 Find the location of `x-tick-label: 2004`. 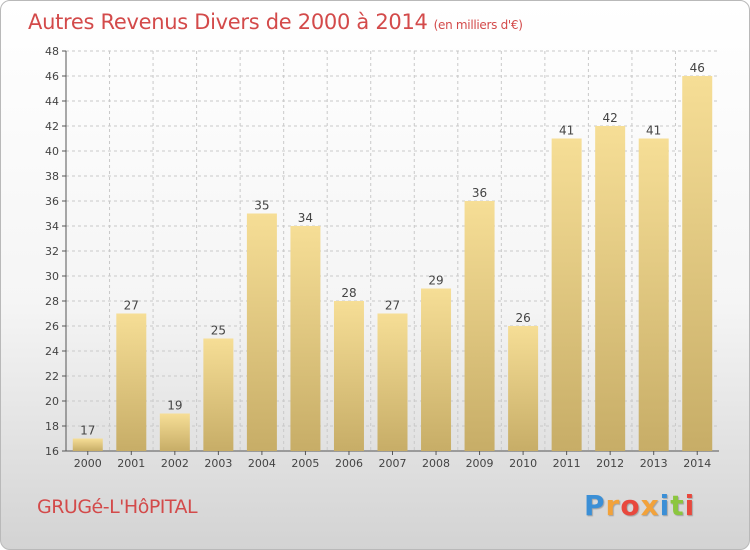

x-tick-label: 2004 is located at coordinates (262, 463).